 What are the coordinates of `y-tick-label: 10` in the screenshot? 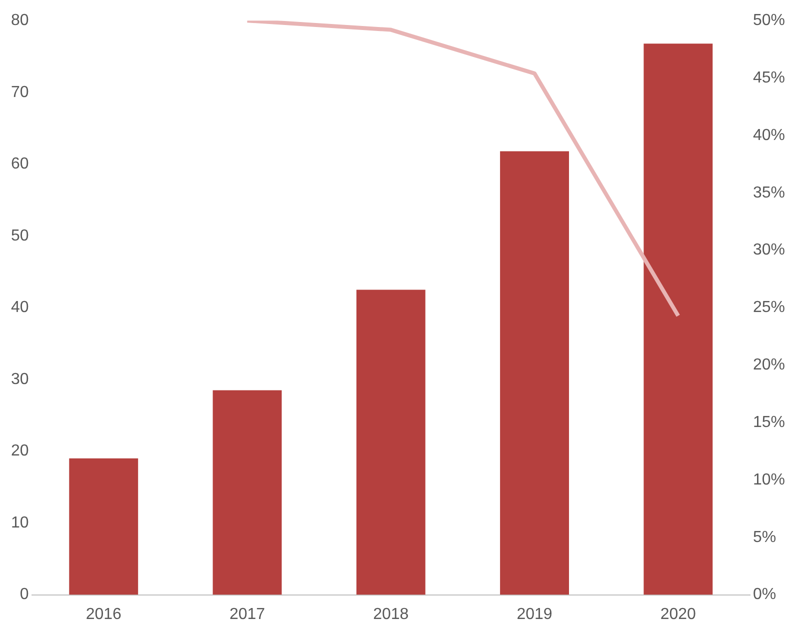 It's located at (20, 523).